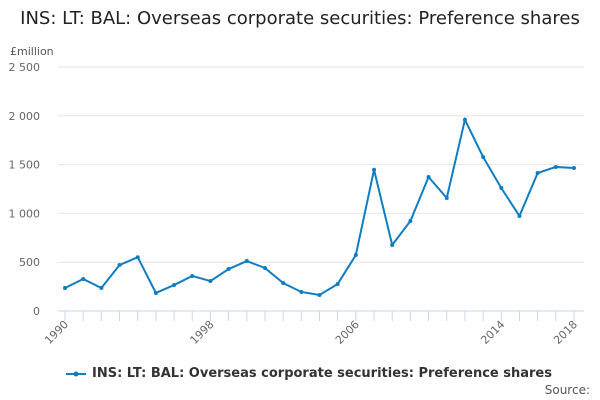 Image resolution: width=600 pixels, height=400 pixels. I want to click on y-tick-label: 1 500, so click(25, 165).